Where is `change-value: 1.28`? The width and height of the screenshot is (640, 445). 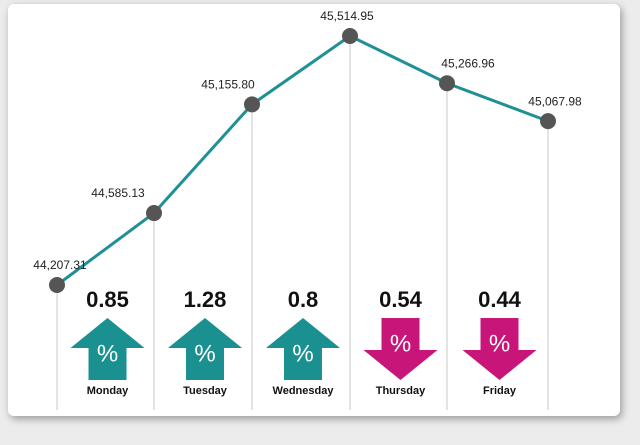 change-value: 1.28 is located at coordinates (205, 299).